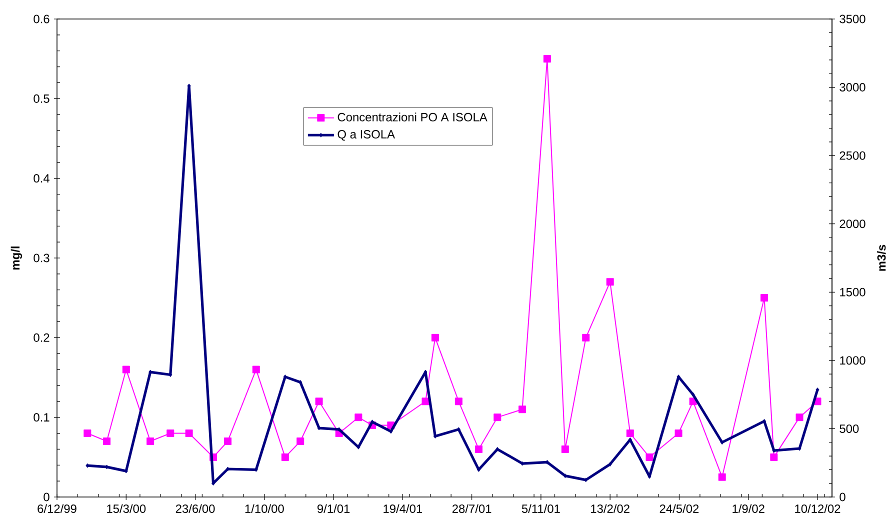  What do you see at coordinates (853, 224) in the screenshot?
I see `y2-tick-label: 2000` at bounding box center [853, 224].